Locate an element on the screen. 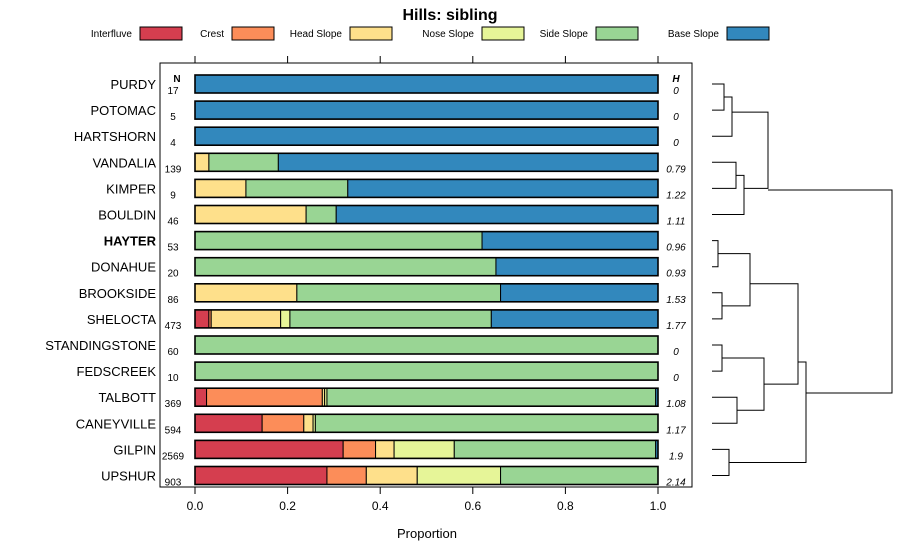 The image size is (900, 560). legend-label-base-slope: Base Slope is located at coordinates (694, 34).